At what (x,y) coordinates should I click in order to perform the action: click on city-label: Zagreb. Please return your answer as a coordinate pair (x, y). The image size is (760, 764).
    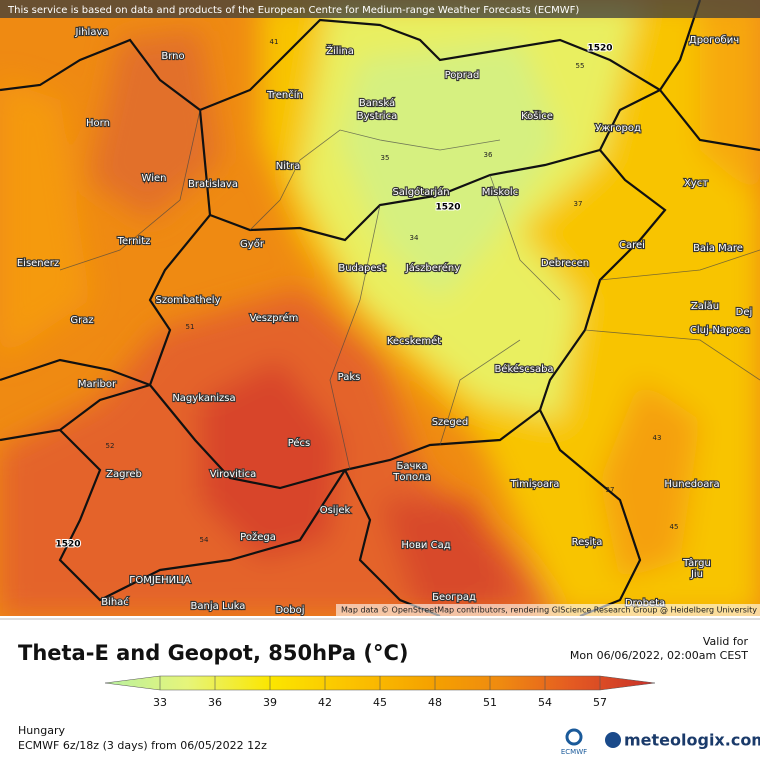
    Looking at the image, I should click on (124, 474).